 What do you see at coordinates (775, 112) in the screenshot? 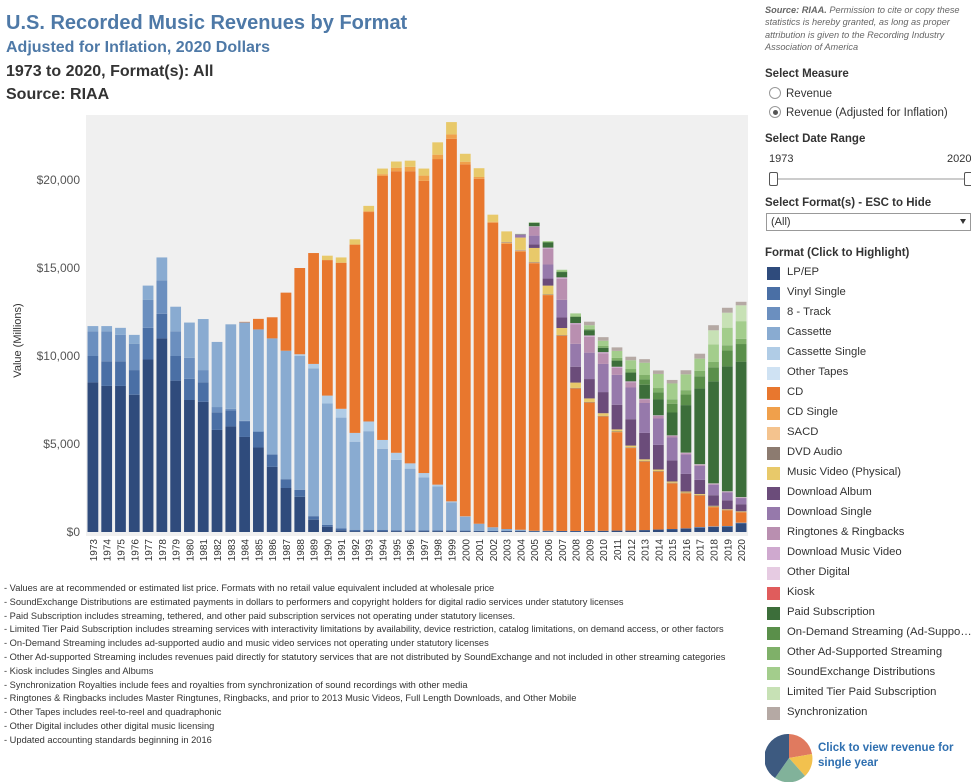
I see `radio-circle-selected` at bounding box center [775, 112].